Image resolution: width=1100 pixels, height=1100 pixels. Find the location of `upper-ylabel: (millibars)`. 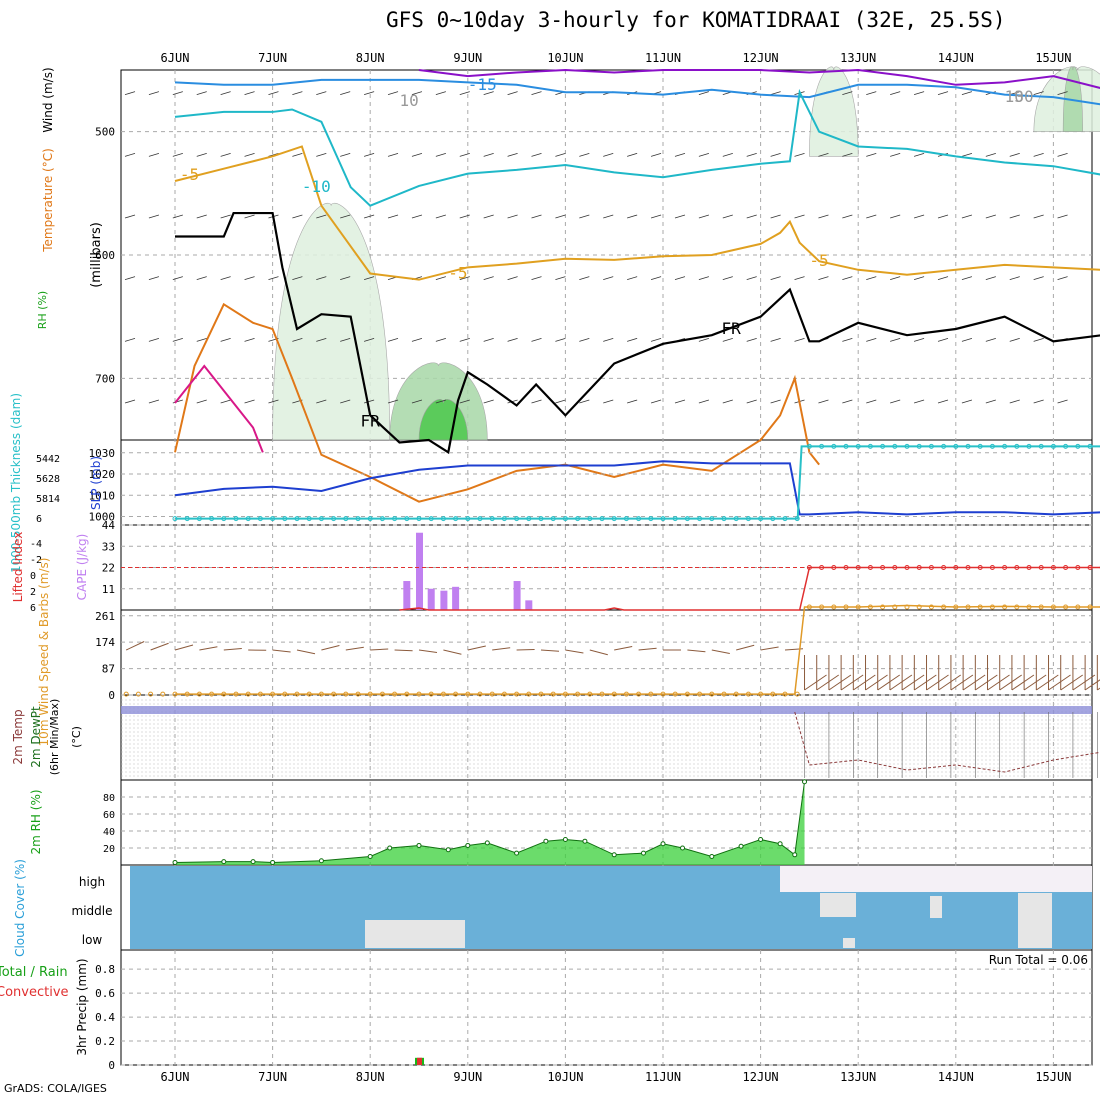

upper-ylabel: (millibars) is located at coordinates (96, 255).